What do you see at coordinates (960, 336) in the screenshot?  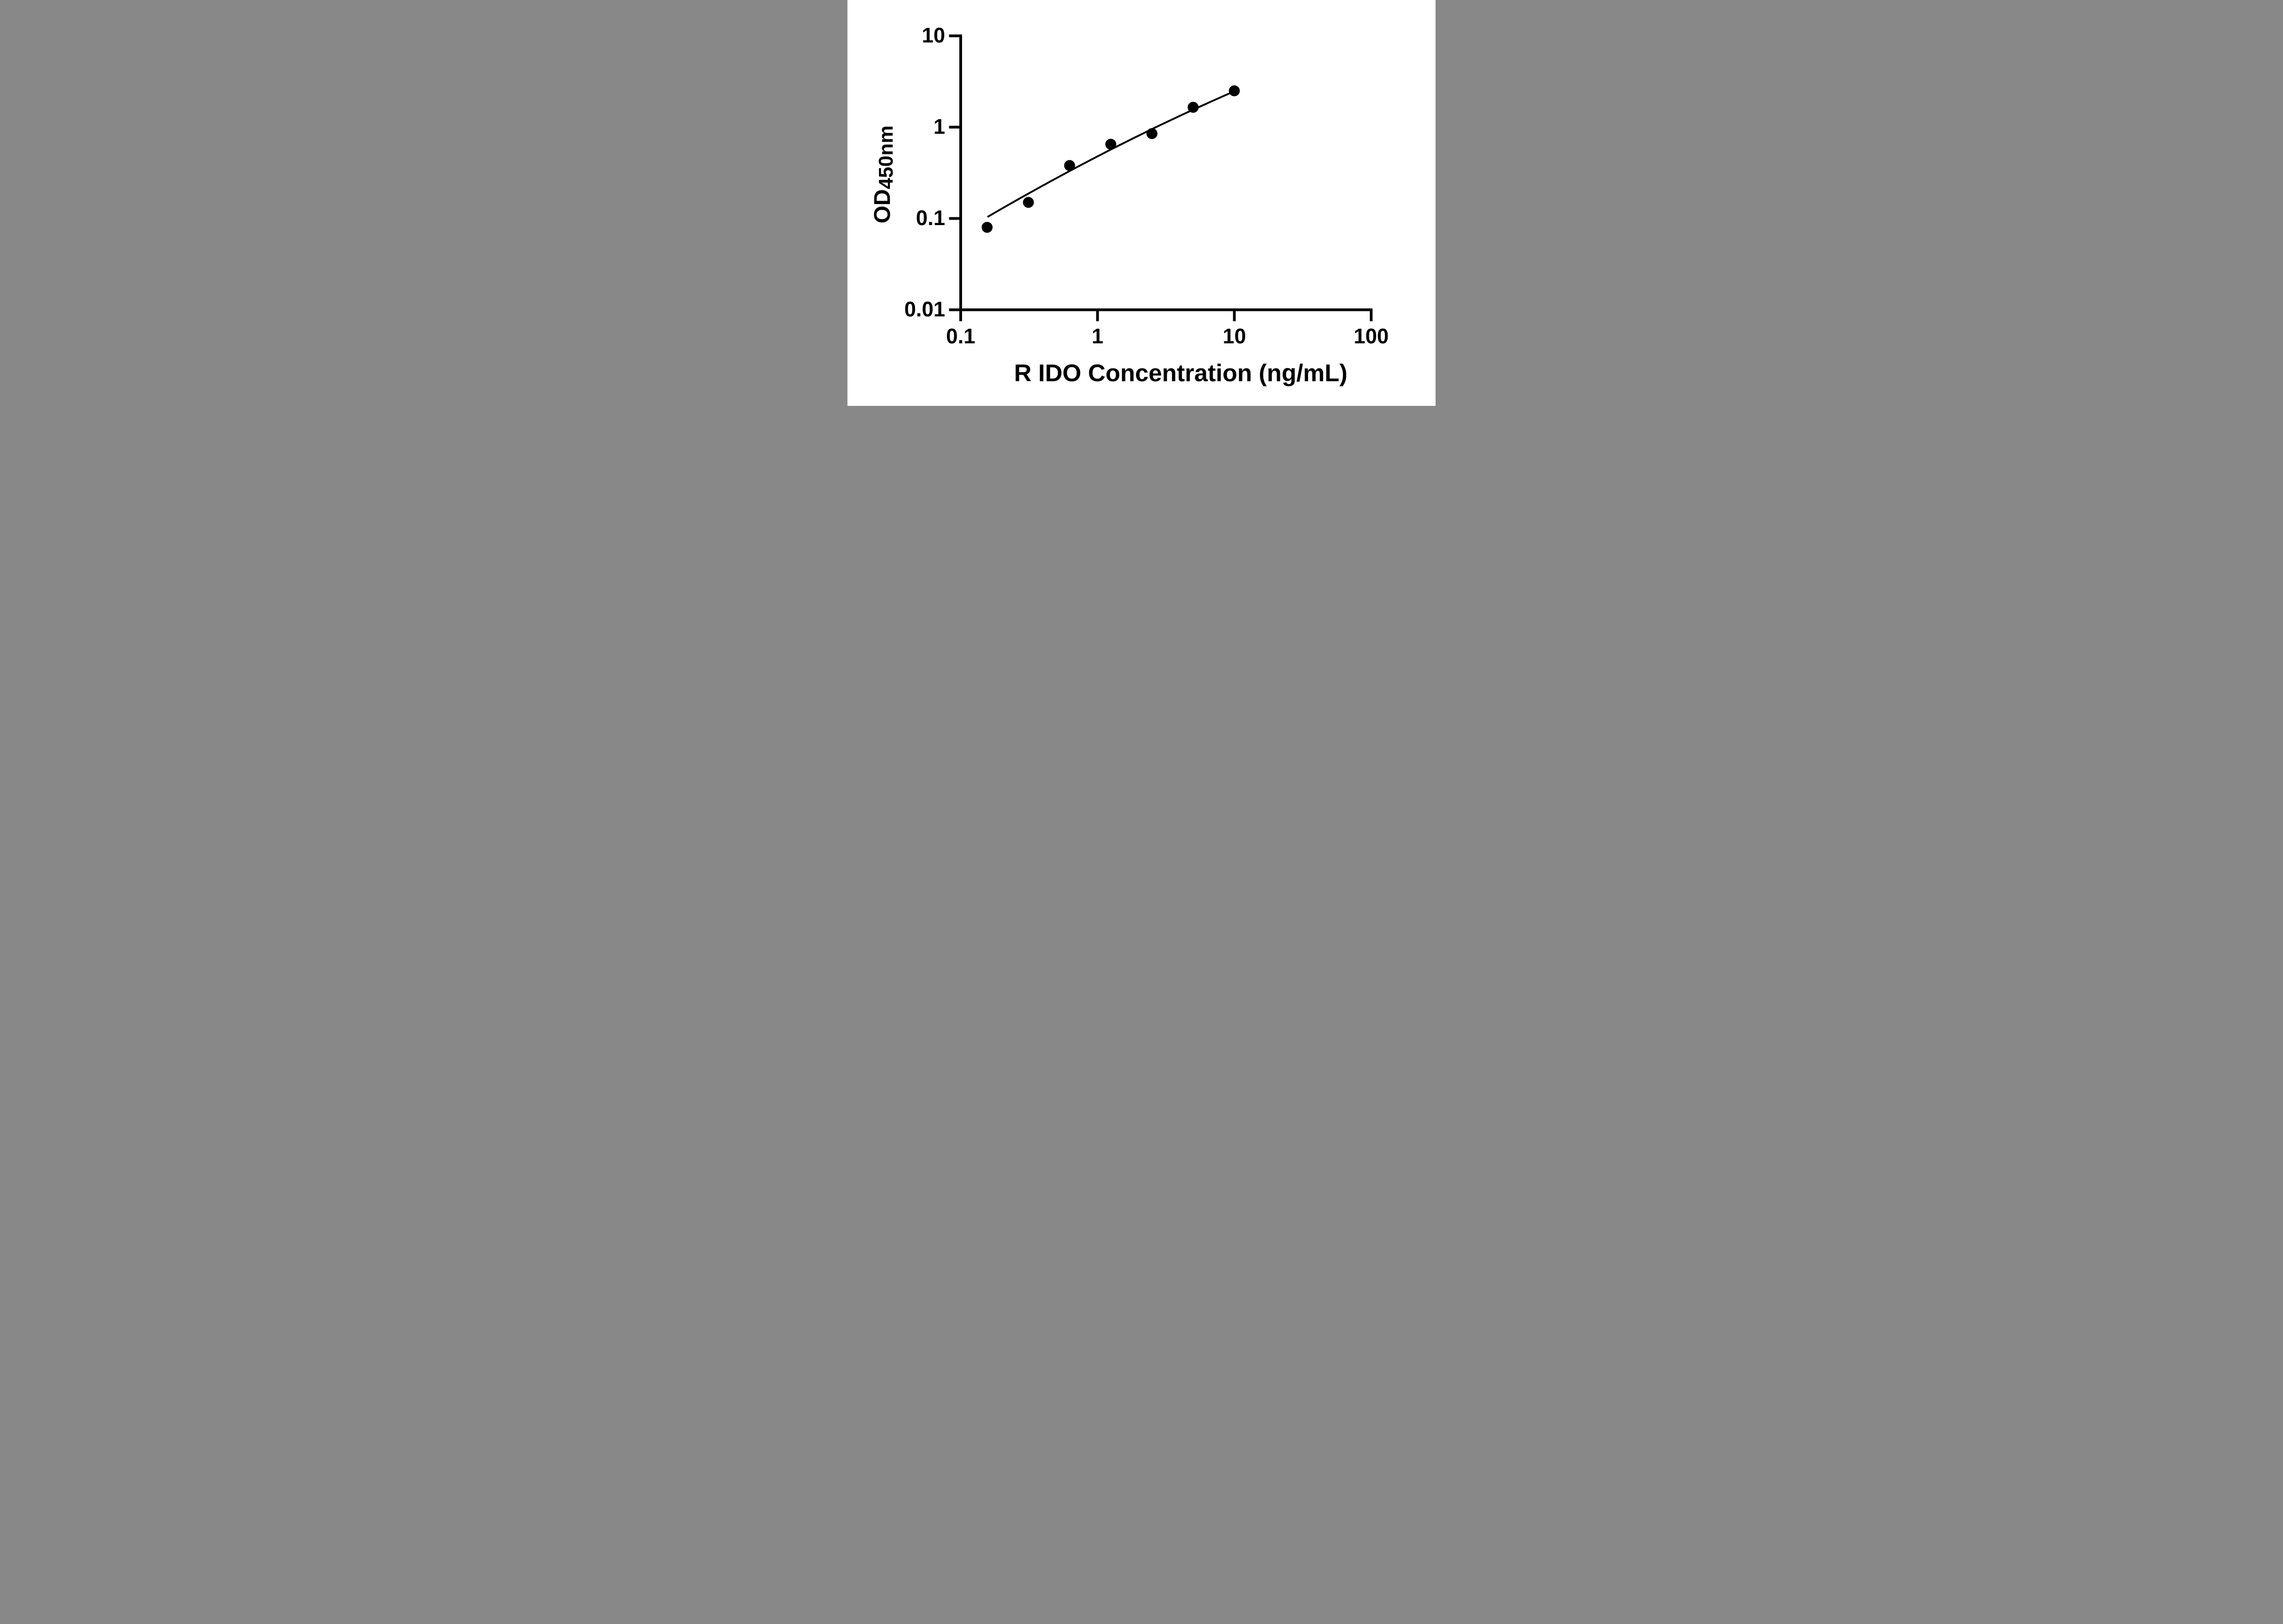 I see `x-tick-label: 0.1` at bounding box center [960, 336].